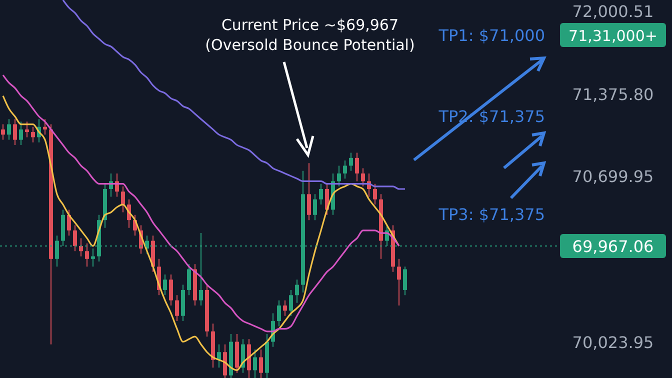 The width and height of the screenshot is (672, 378). What do you see at coordinates (613, 11) in the screenshot?
I see `text: 72,000.51` at bounding box center [613, 11].